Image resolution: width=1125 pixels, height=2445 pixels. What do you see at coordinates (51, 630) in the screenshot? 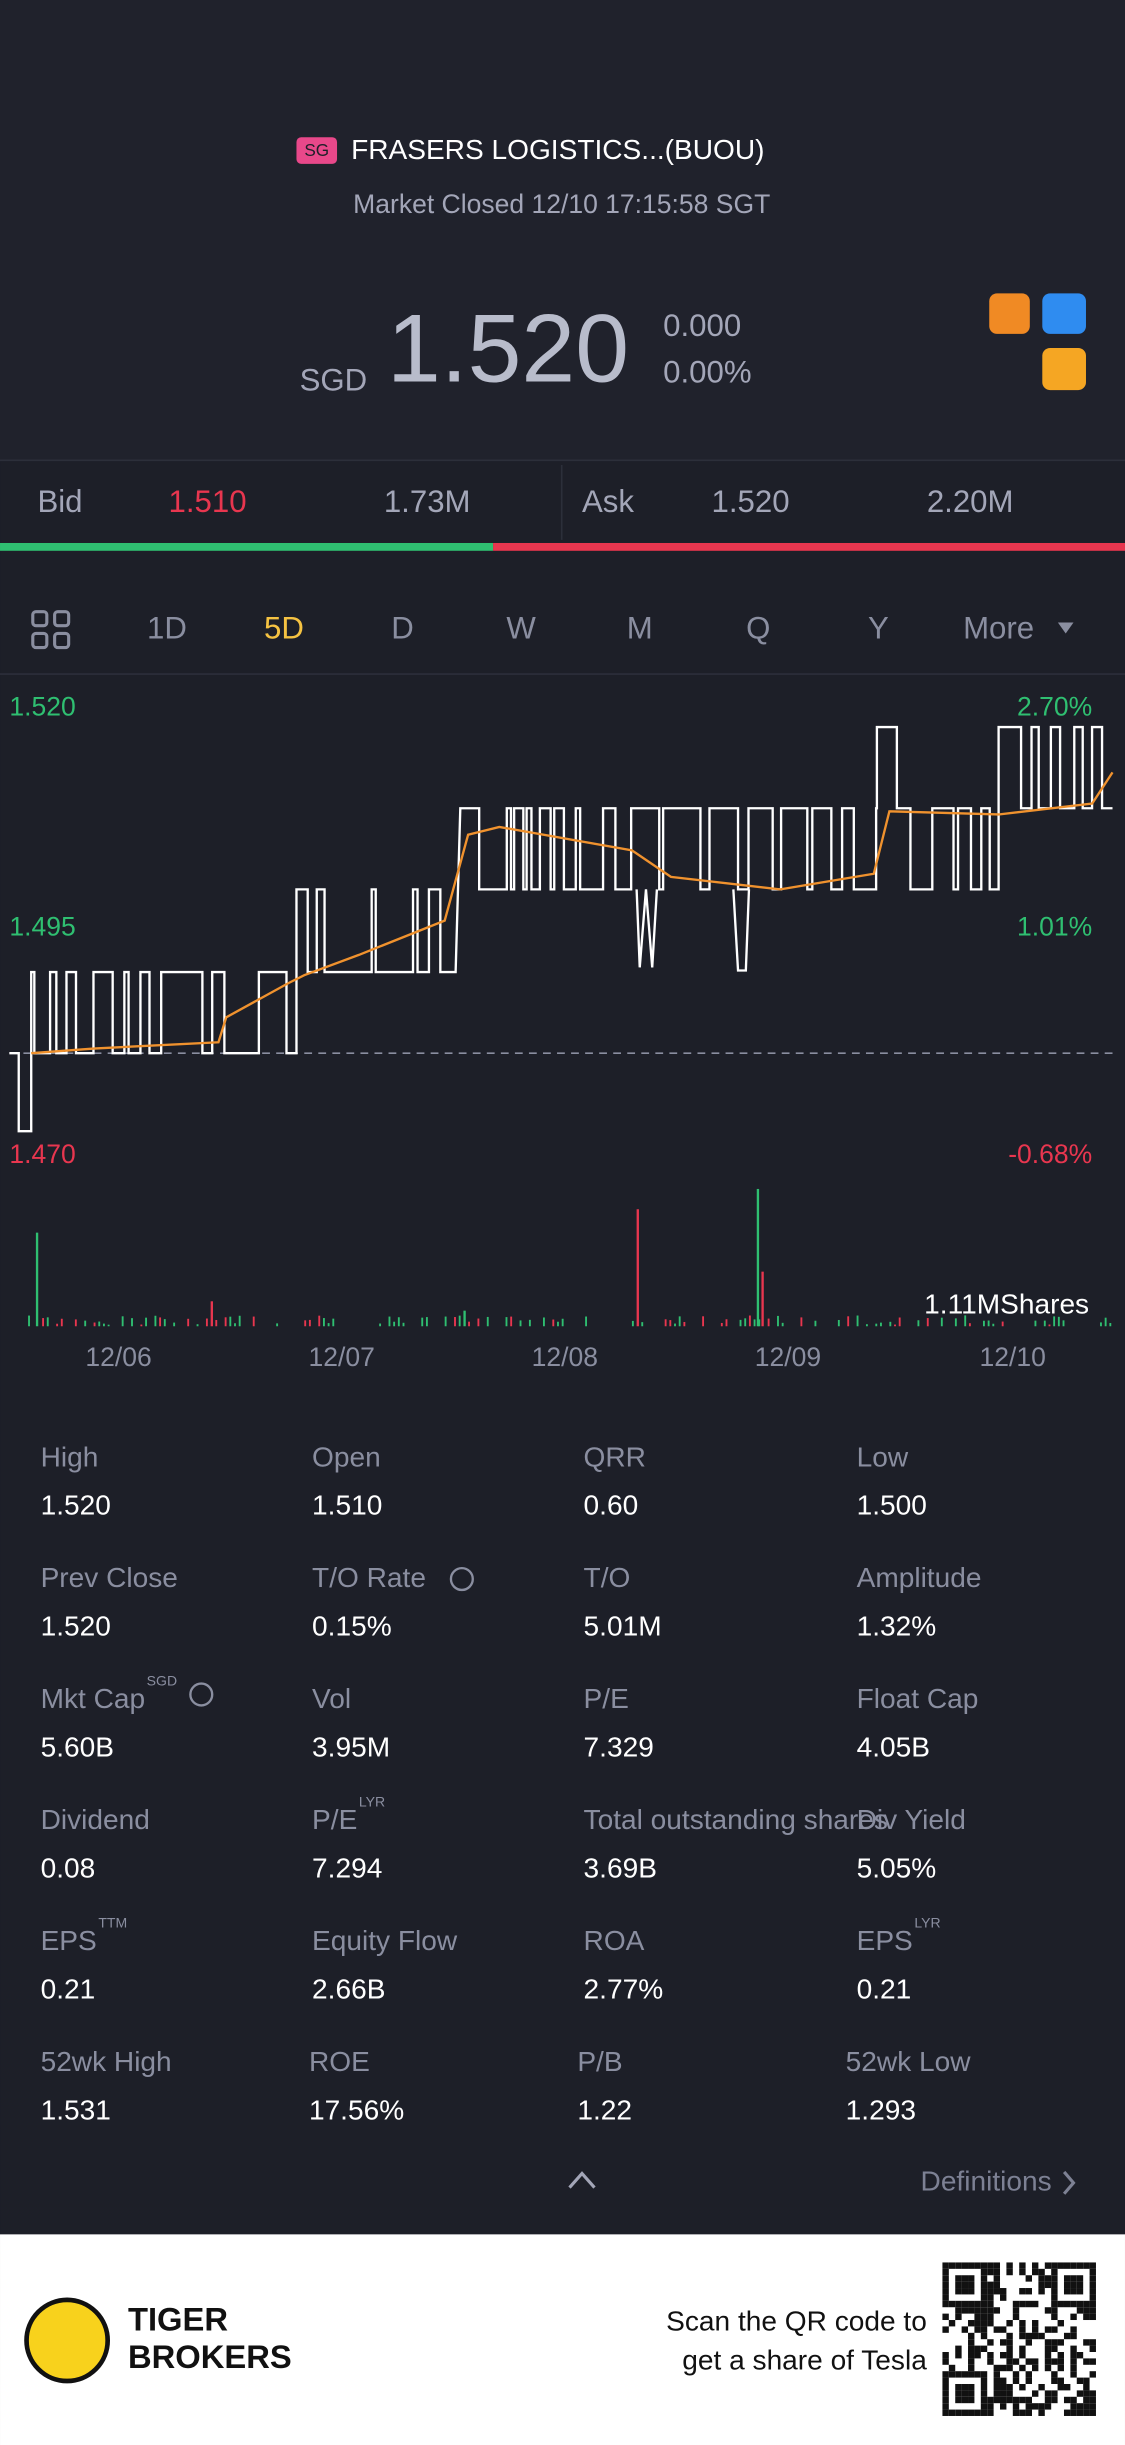
I see `grid-icon` at bounding box center [51, 630].